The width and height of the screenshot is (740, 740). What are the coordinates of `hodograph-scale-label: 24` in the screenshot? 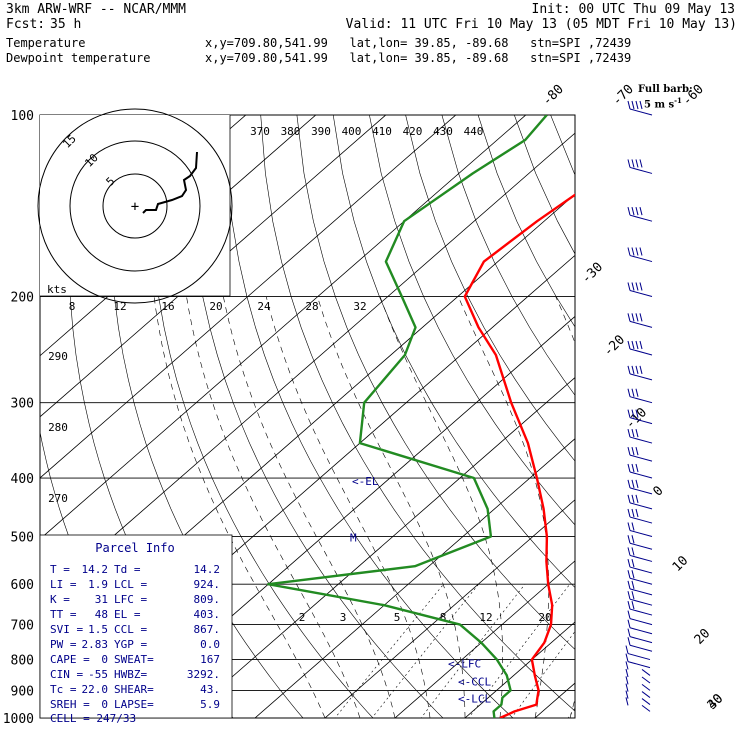 It's located at (264, 306).